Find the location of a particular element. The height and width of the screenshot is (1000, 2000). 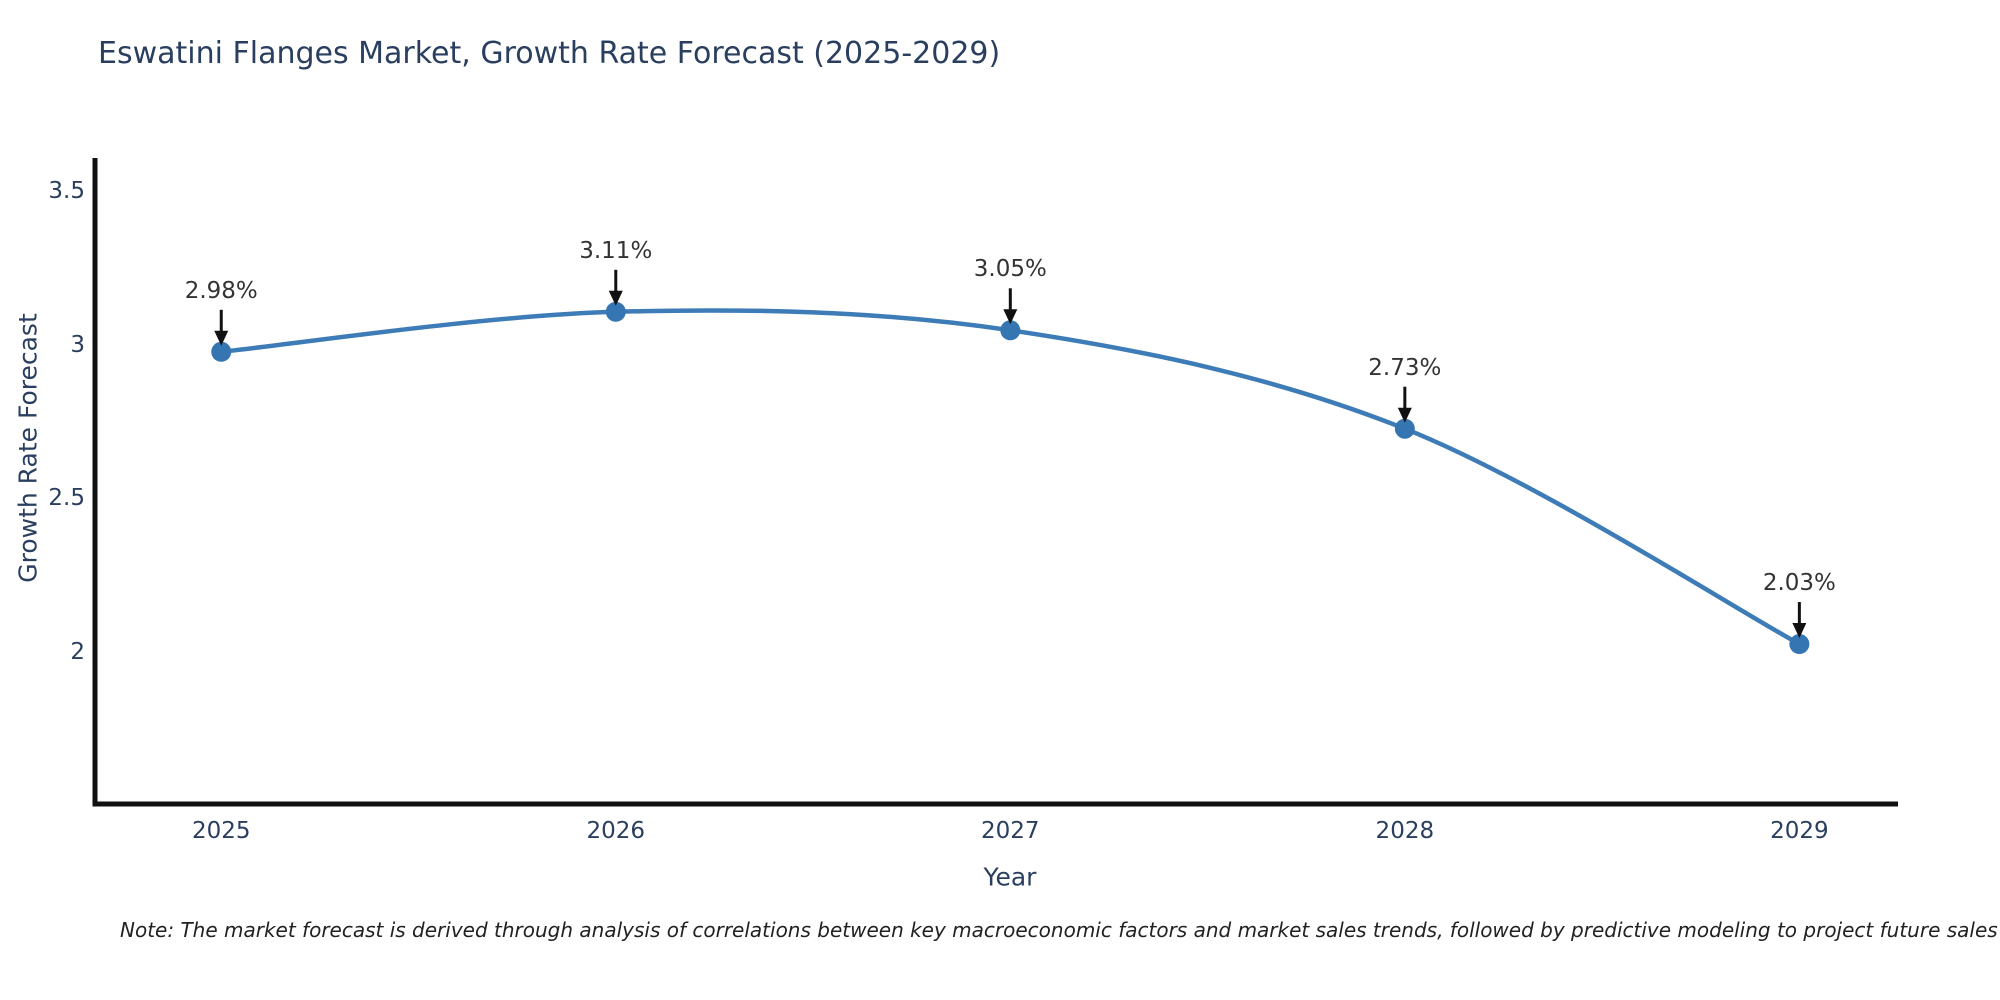

point-value-label: 2.03% is located at coordinates (1799, 583).